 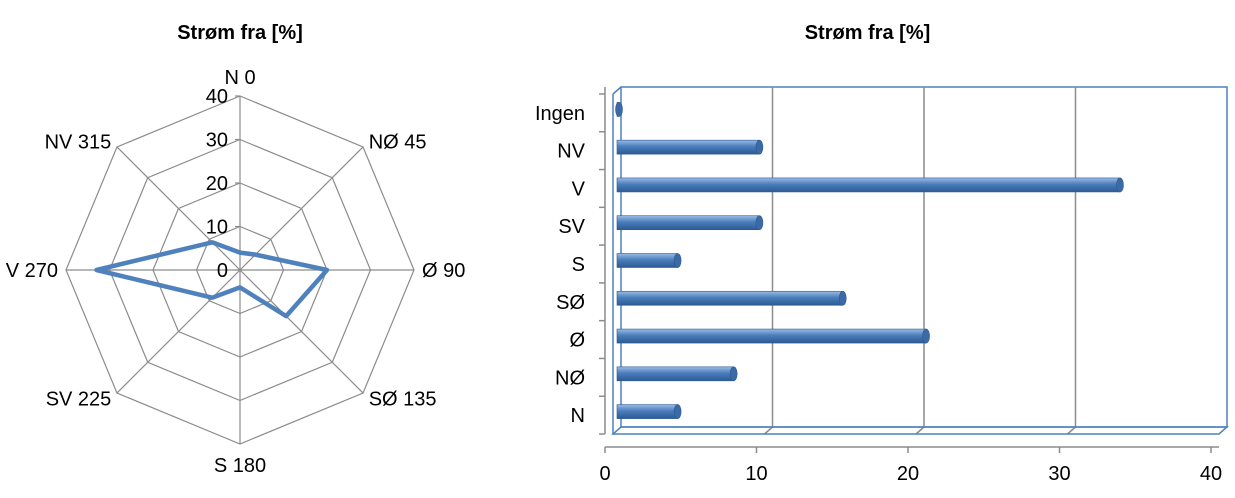 What do you see at coordinates (222, 271) in the screenshot?
I see `radar-tick-label: 0` at bounding box center [222, 271].